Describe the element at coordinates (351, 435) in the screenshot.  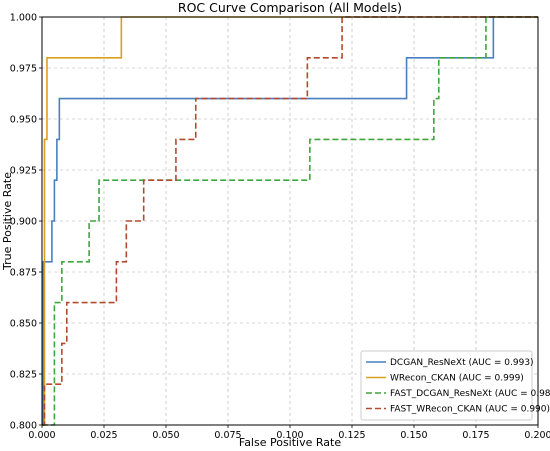
I see `x-tick-label: 0.125` at that location.